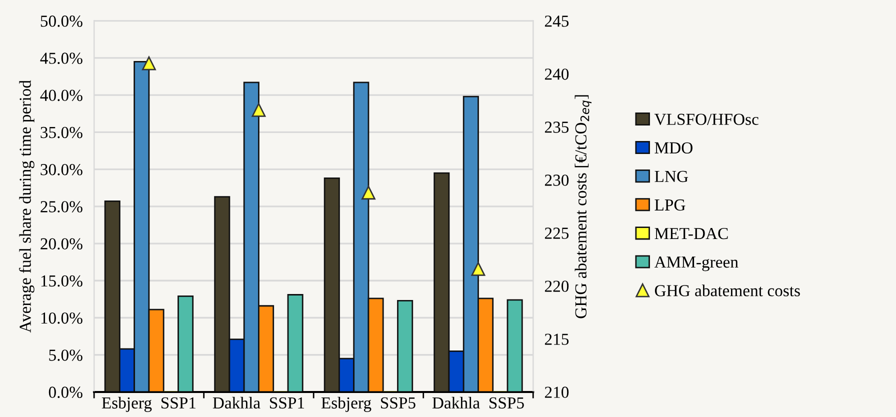  Describe the element at coordinates (149, 404) in the screenshot. I see `x-tick-label: Esbjerg SSP1` at that location.